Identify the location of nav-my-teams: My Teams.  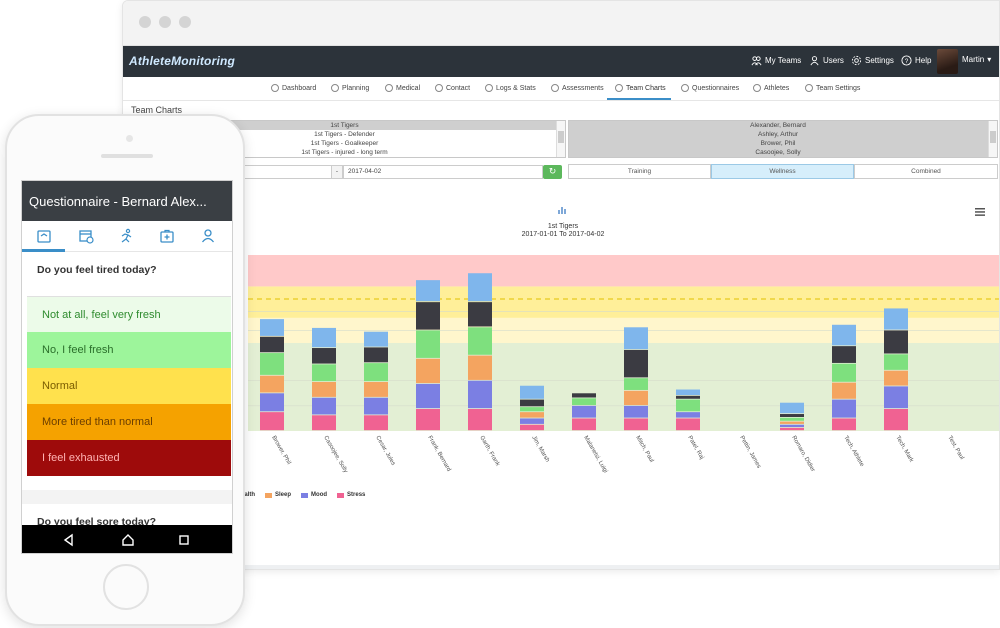
(776, 60).